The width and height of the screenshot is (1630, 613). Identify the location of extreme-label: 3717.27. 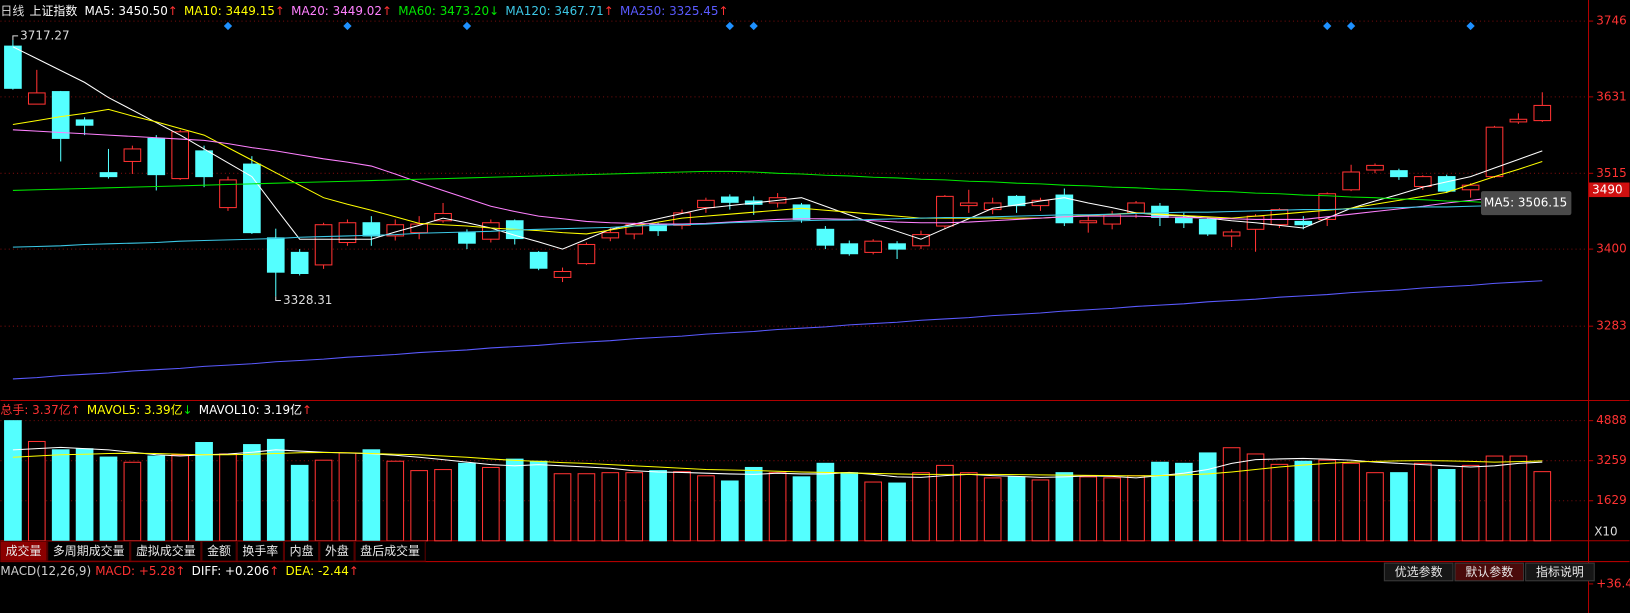
(44, 35).